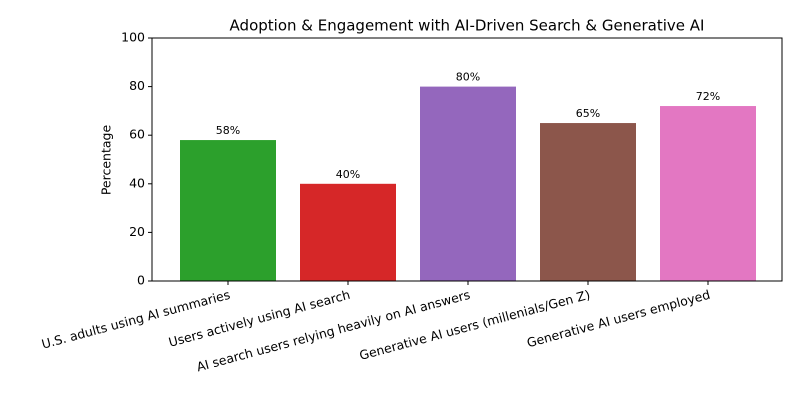 The width and height of the screenshot is (800, 400). What do you see at coordinates (137, 182) in the screenshot?
I see `y-tick-label: 40` at bounding box center [137, 182].